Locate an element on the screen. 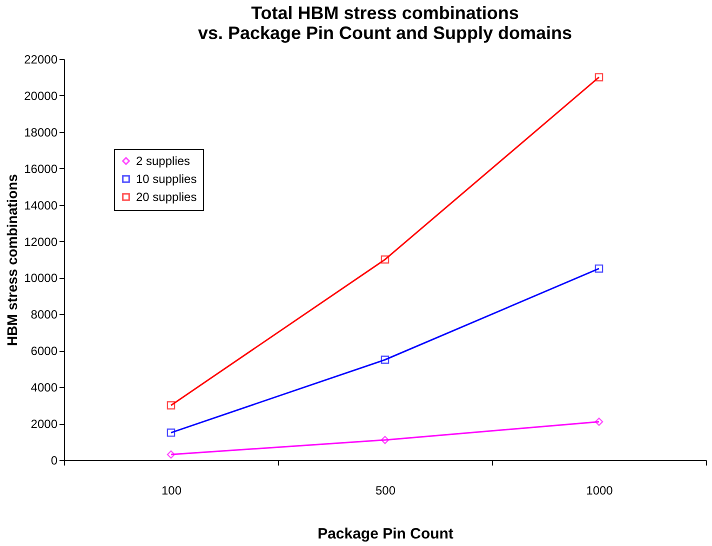 The width and height of the screenshot is (712, 546). y-tick-label: 18000 is located at coordinates (41, 132).